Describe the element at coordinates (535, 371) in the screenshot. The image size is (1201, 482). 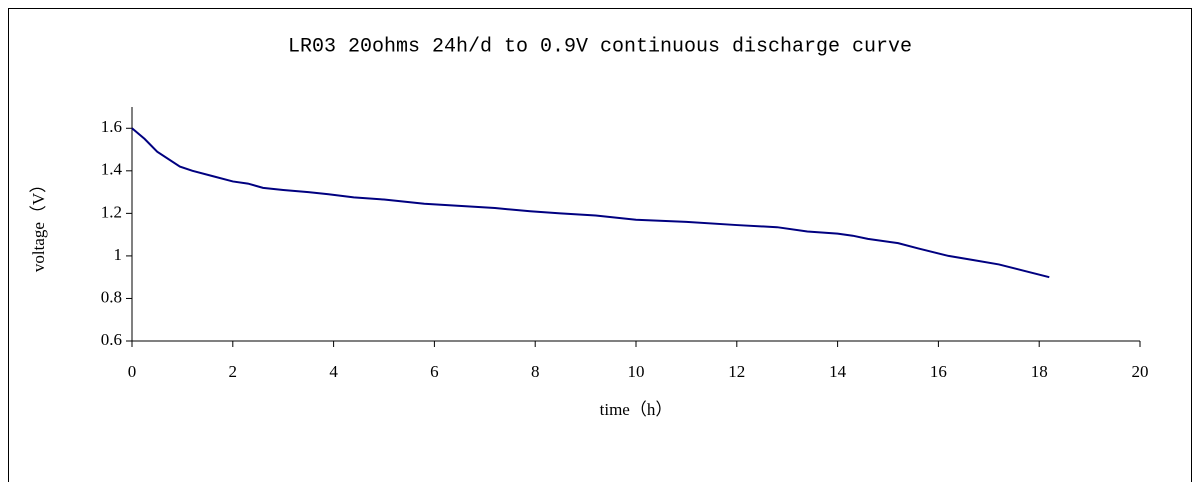
I see `x-tick-label: 8` at that location.